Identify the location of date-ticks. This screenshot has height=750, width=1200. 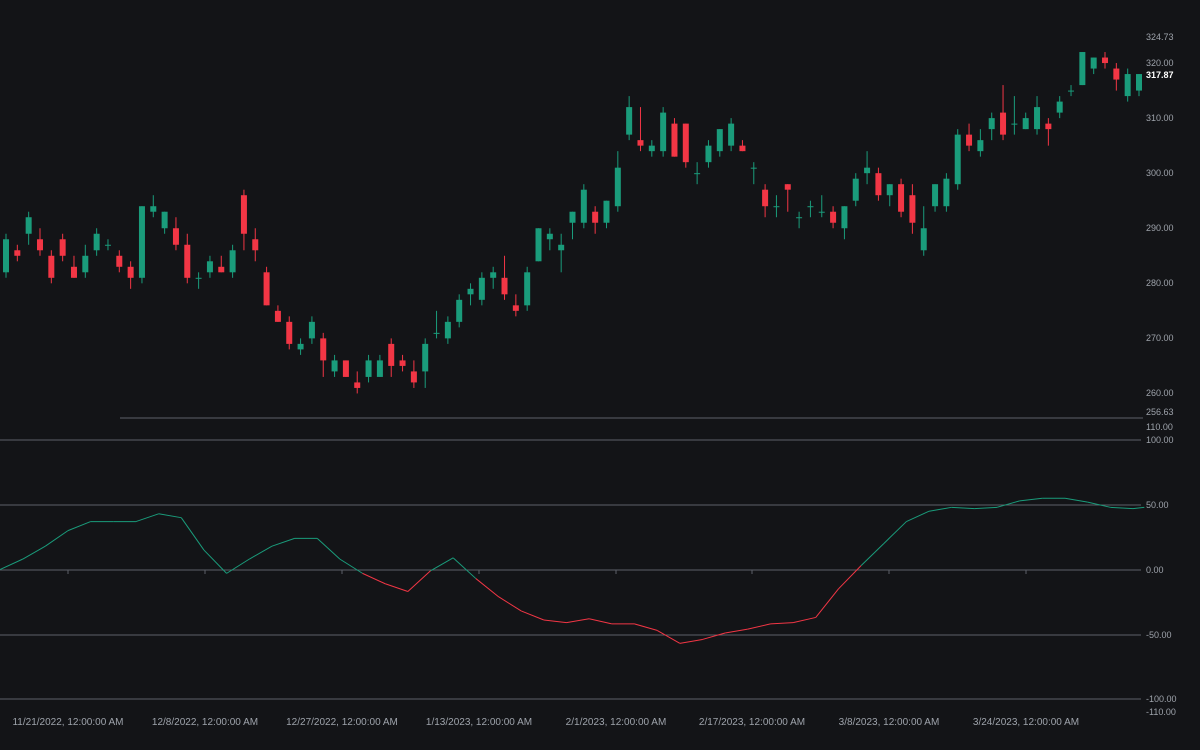
(547, 572).